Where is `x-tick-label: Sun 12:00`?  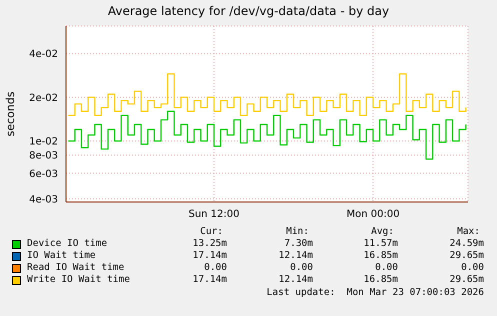
x-tick-label: Sun 12:00 is located at coordinates (214, 214).